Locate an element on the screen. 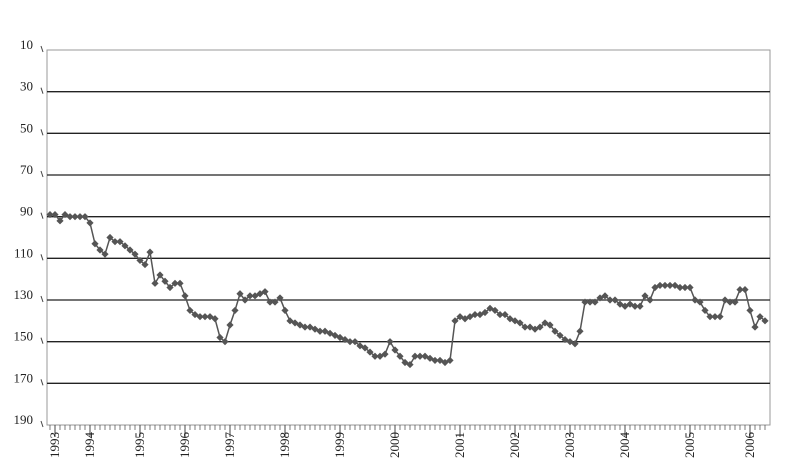 This screenshot has width=795, height=476. x-tick-label: 1993 is located at coordinates (54, 445).